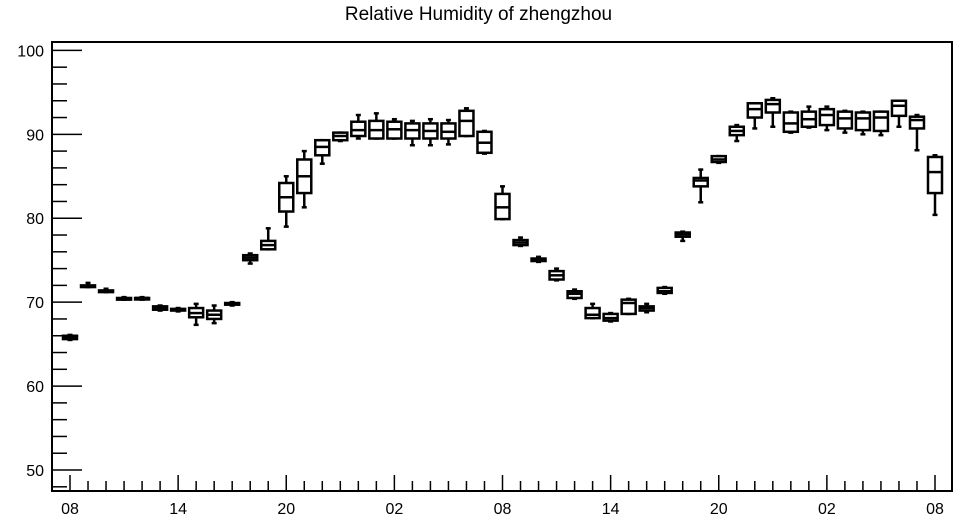 This screenshot has width=957, height=520. What do you see at coordinates (35, 303) in the screenshot?
I see `y-tick-label: 70` at bounding box center [35, 303].